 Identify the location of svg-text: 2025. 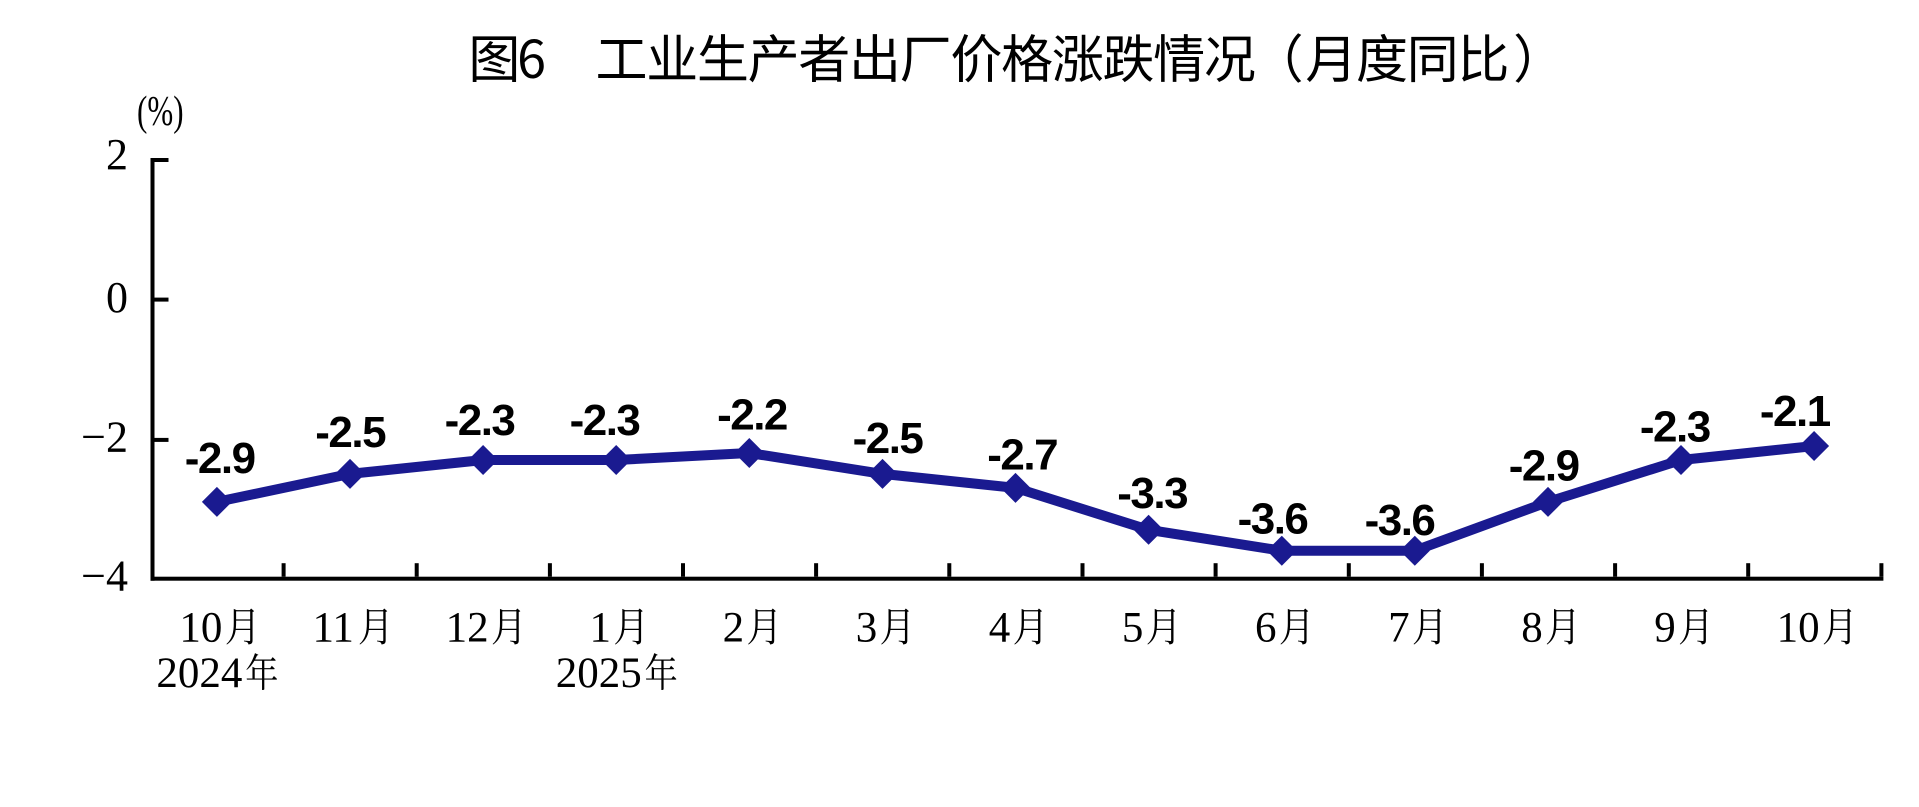
(599, 673).